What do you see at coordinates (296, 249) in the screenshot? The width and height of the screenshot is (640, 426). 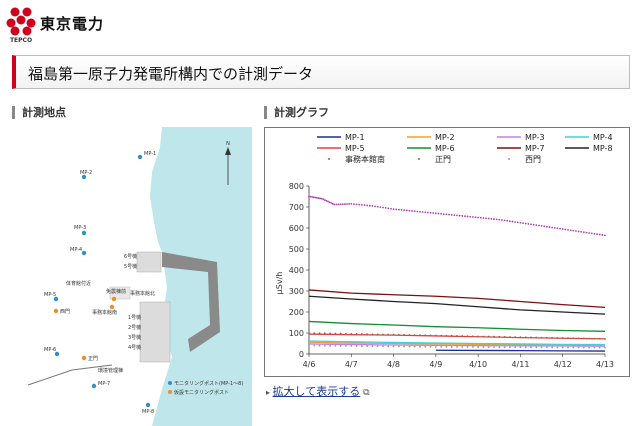 I see `y-tick-label: 500` at bounding box center [296, 249].